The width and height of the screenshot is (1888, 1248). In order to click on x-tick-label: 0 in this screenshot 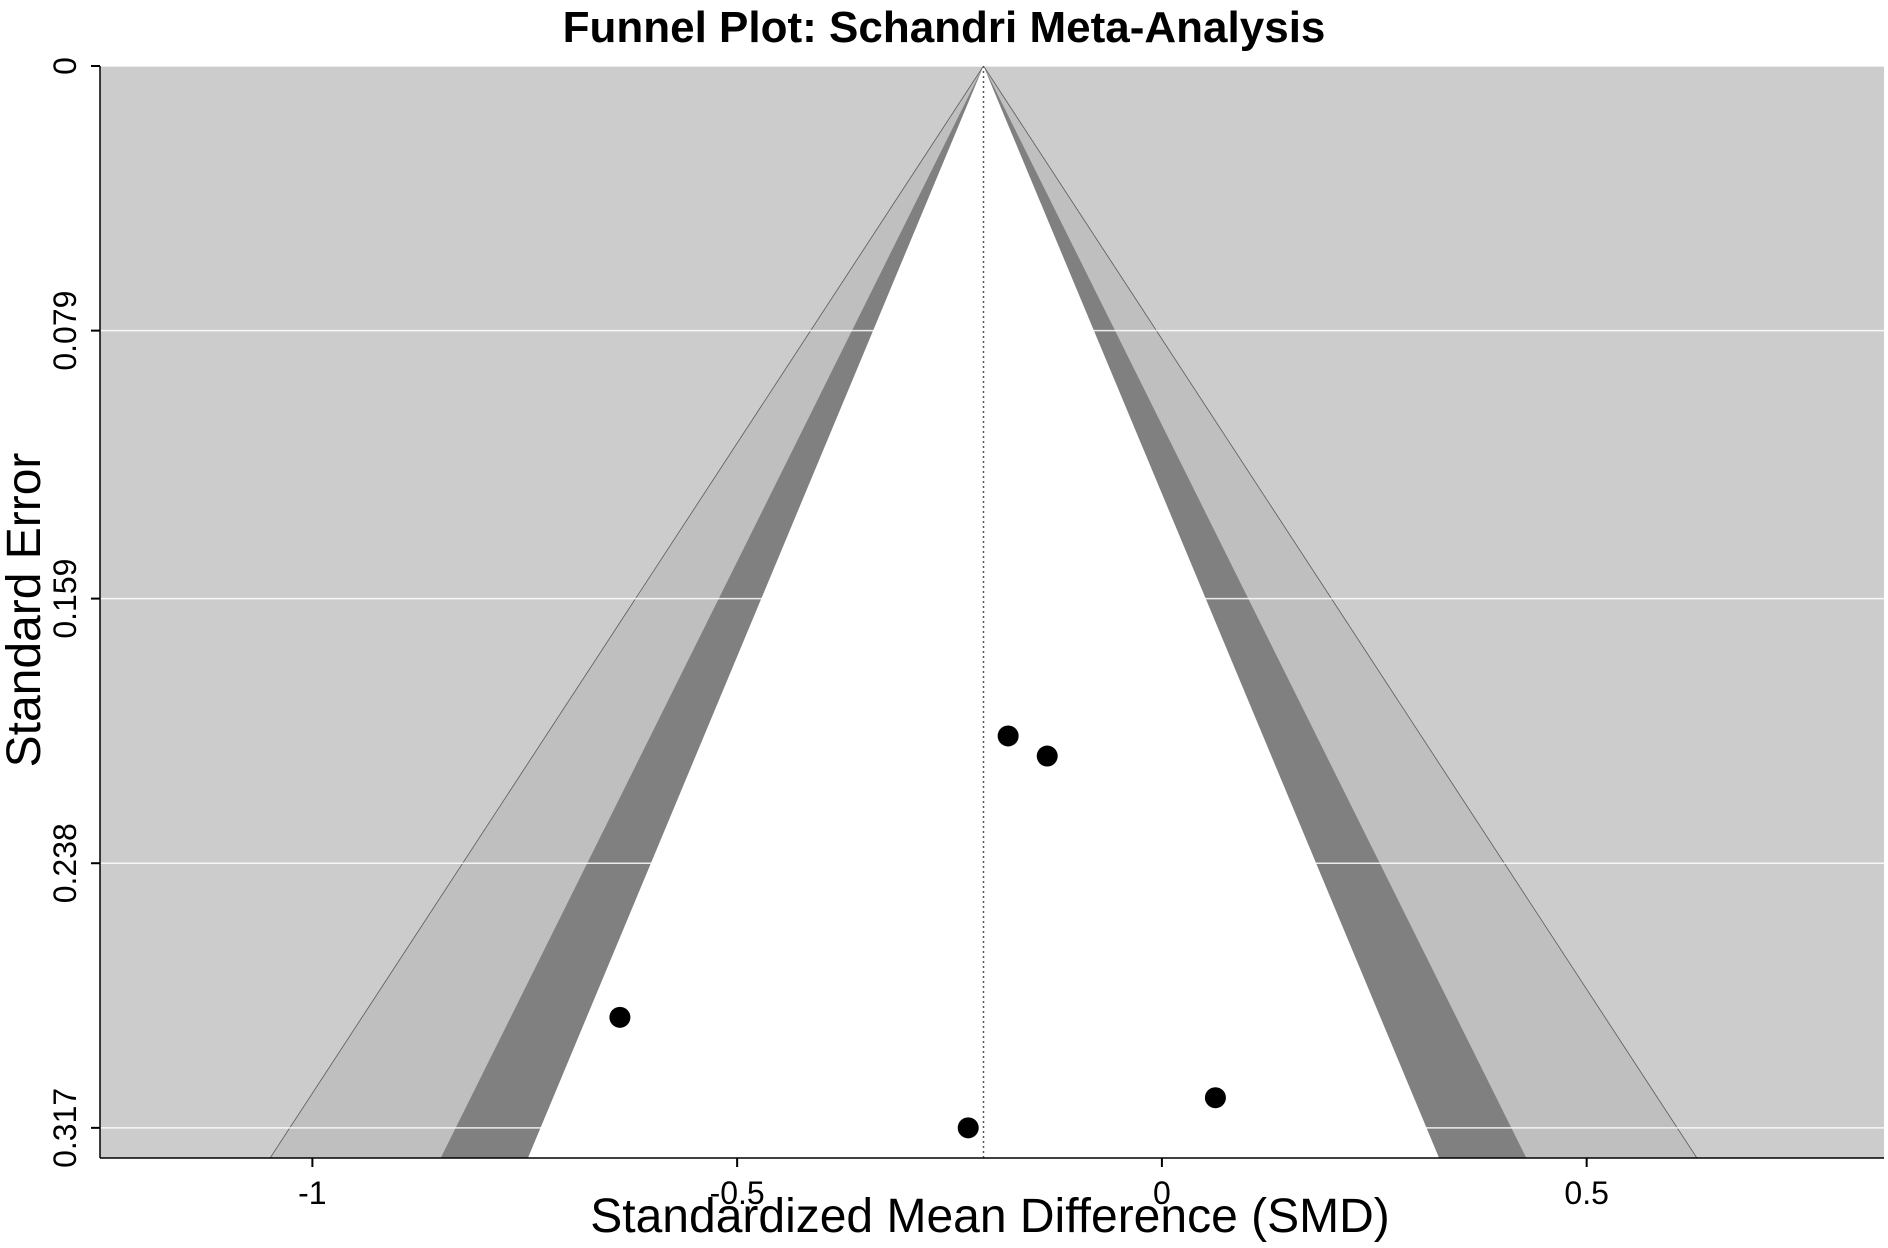, I will do `click(1162, 1193)`.